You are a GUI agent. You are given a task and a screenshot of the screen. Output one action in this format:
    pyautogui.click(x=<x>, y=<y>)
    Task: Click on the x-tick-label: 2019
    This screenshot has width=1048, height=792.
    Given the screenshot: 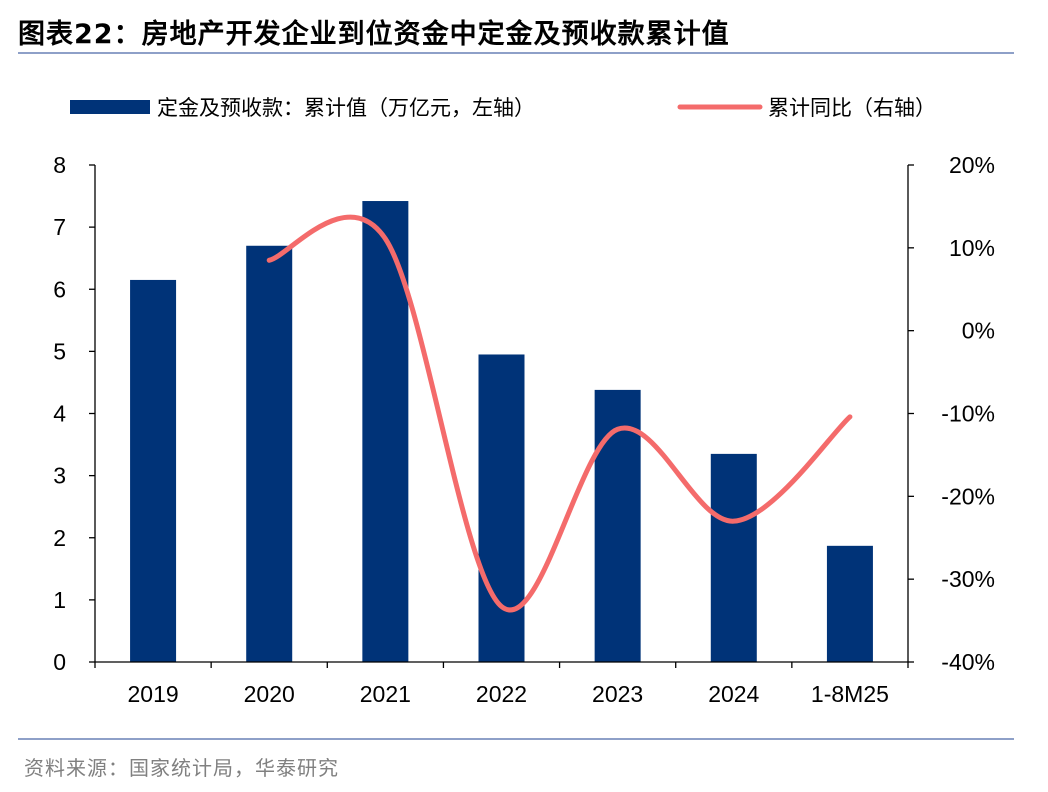 What is the action you would take?
    pyautogui.click(x=152, y=694)
    